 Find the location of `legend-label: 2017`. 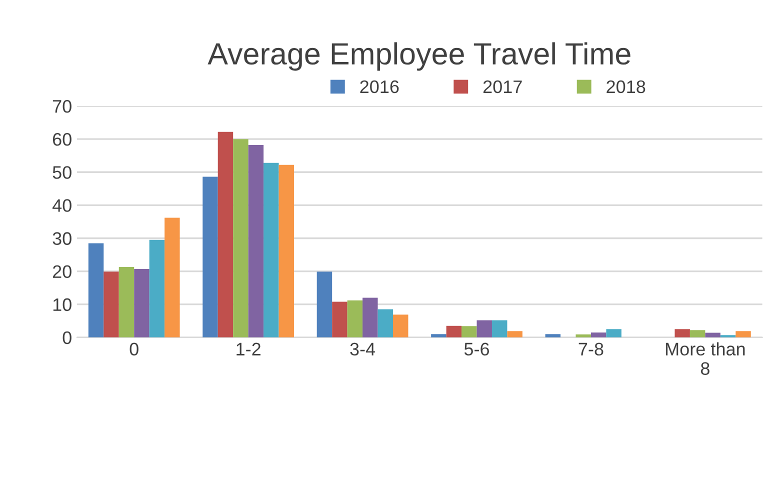

legend-label: 2017 is located at coordinates (502, 87).